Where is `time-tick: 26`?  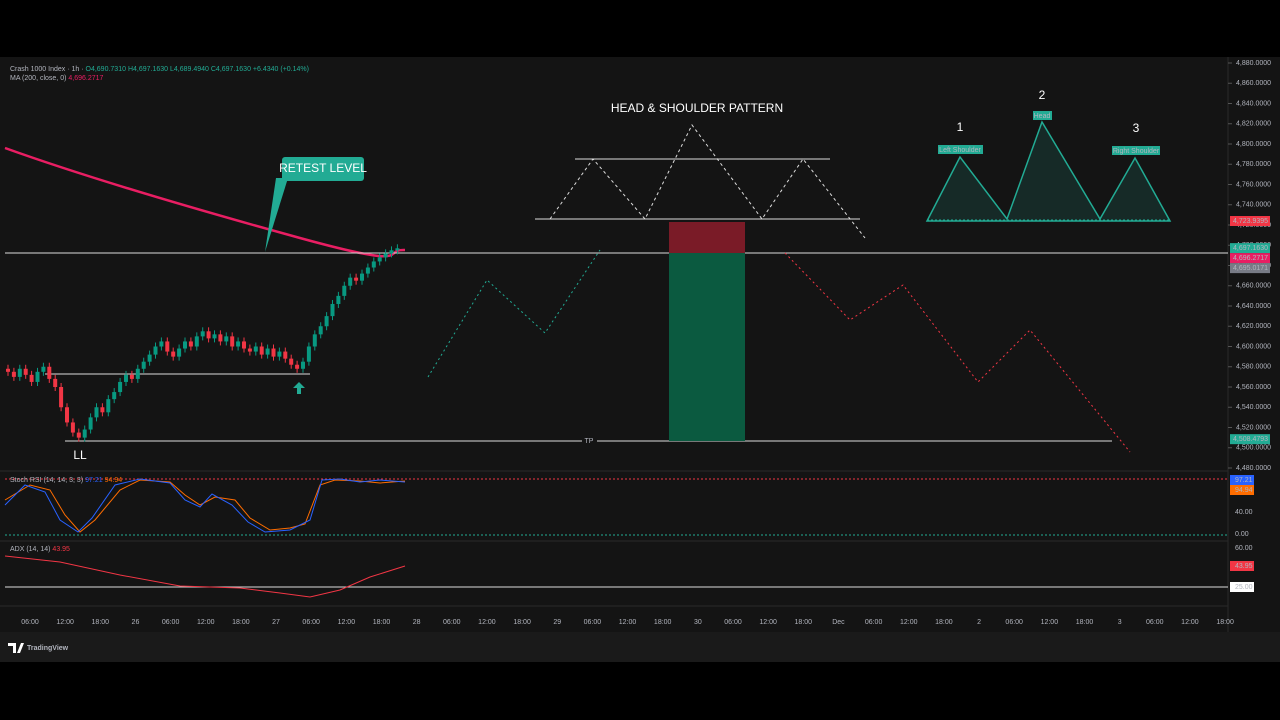 time-tick: 26 is located at coordinates (136, 622).